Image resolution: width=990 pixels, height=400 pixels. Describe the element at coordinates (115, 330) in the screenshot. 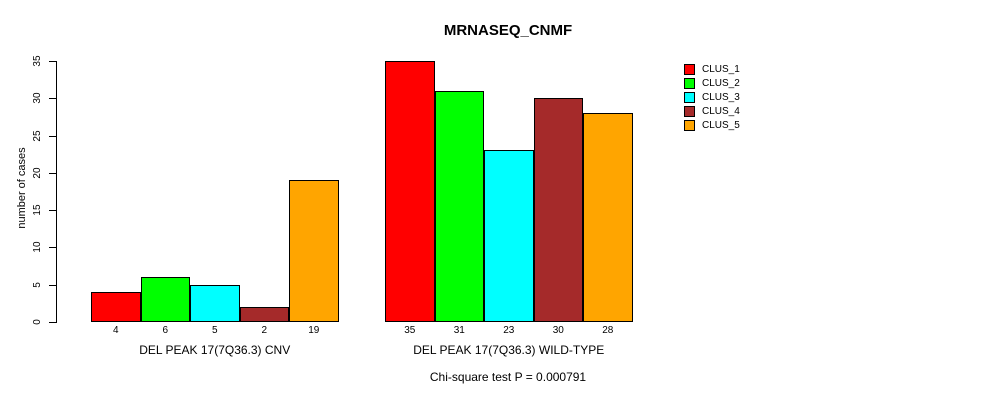

I see `bar-value-label: 4` at that location.